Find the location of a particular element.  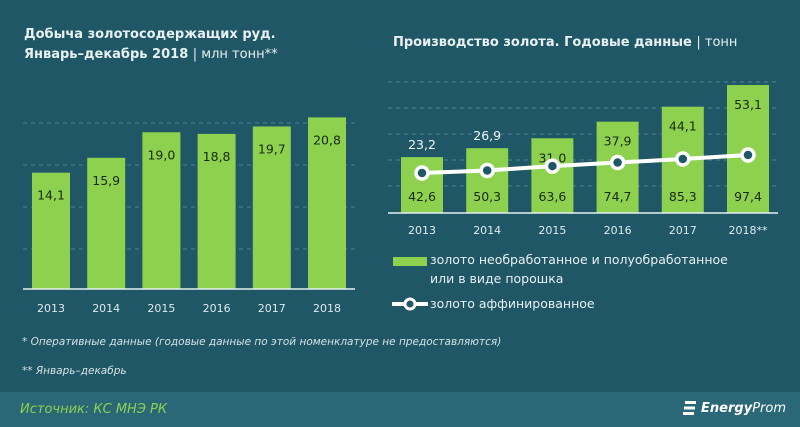

bar-value-label: 19,0 is located at coordinates (161, 154).